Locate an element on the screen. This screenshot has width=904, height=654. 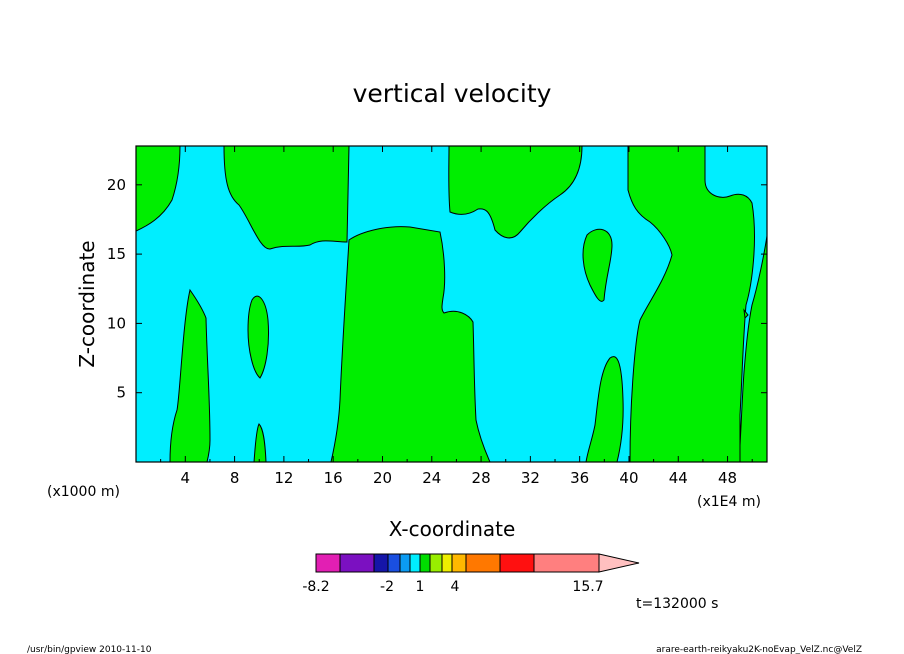
time-label: t=132000 s is located at coordinates (677, 604).